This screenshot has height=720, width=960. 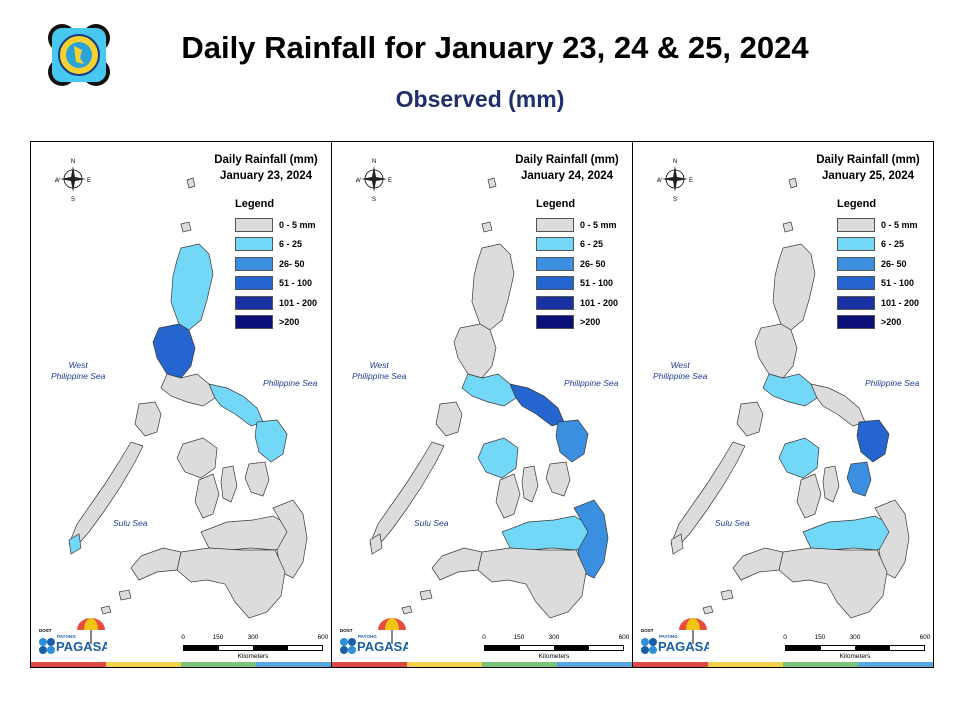 What do you see at coordinates (776, 351) in the screenshot?
I see `region-central-luzon` at bounding box center [776, 351].